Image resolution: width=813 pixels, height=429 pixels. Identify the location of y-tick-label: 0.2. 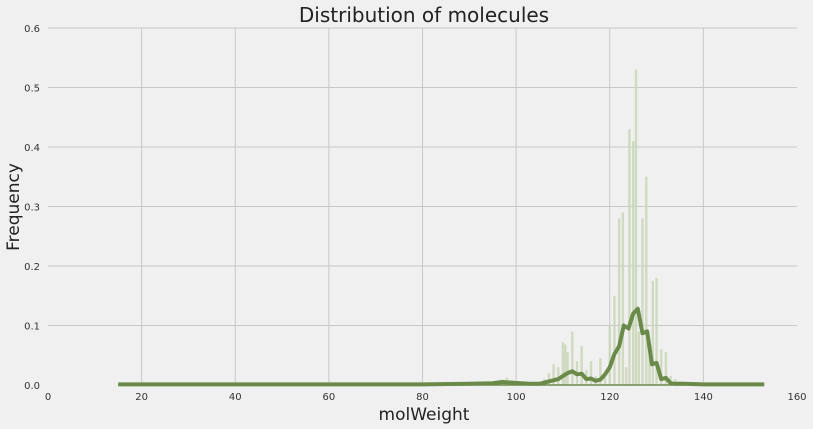
(32, 267).